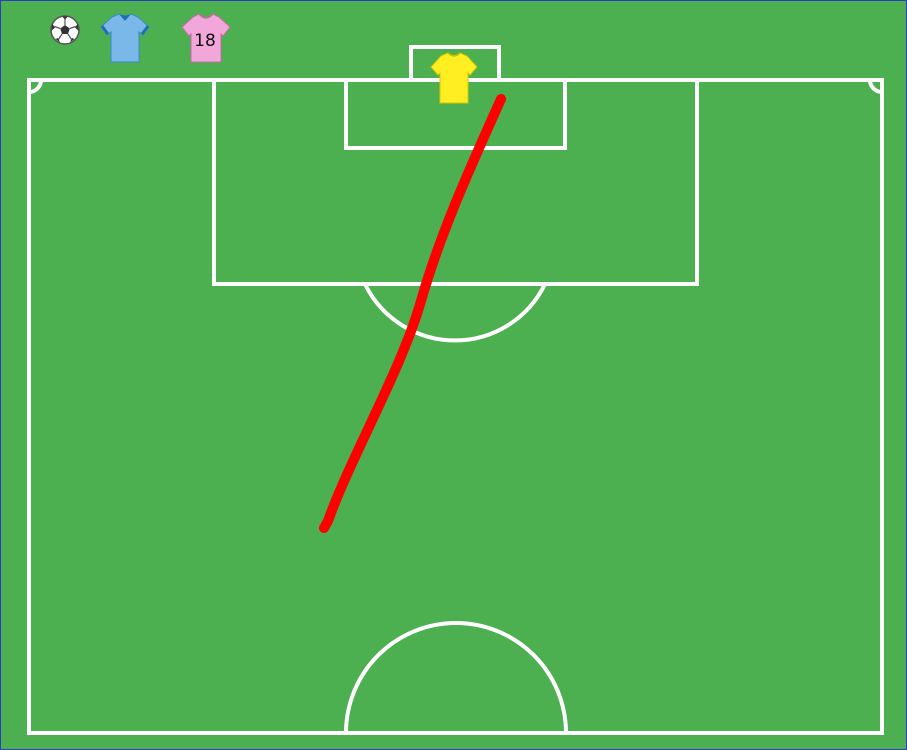 The height and width of the screenshot is (750, 907). Describe the element at coordinates (35, 86) in the screenshot. I see `corner-arc-left` at that location.